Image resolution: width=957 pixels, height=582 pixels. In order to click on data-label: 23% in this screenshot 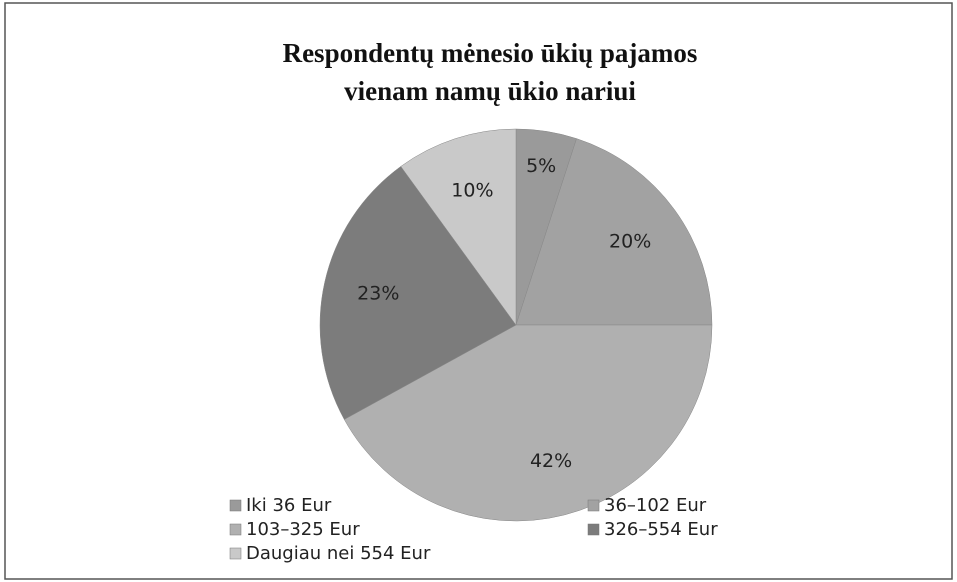, I will do `click(378, 294)`.